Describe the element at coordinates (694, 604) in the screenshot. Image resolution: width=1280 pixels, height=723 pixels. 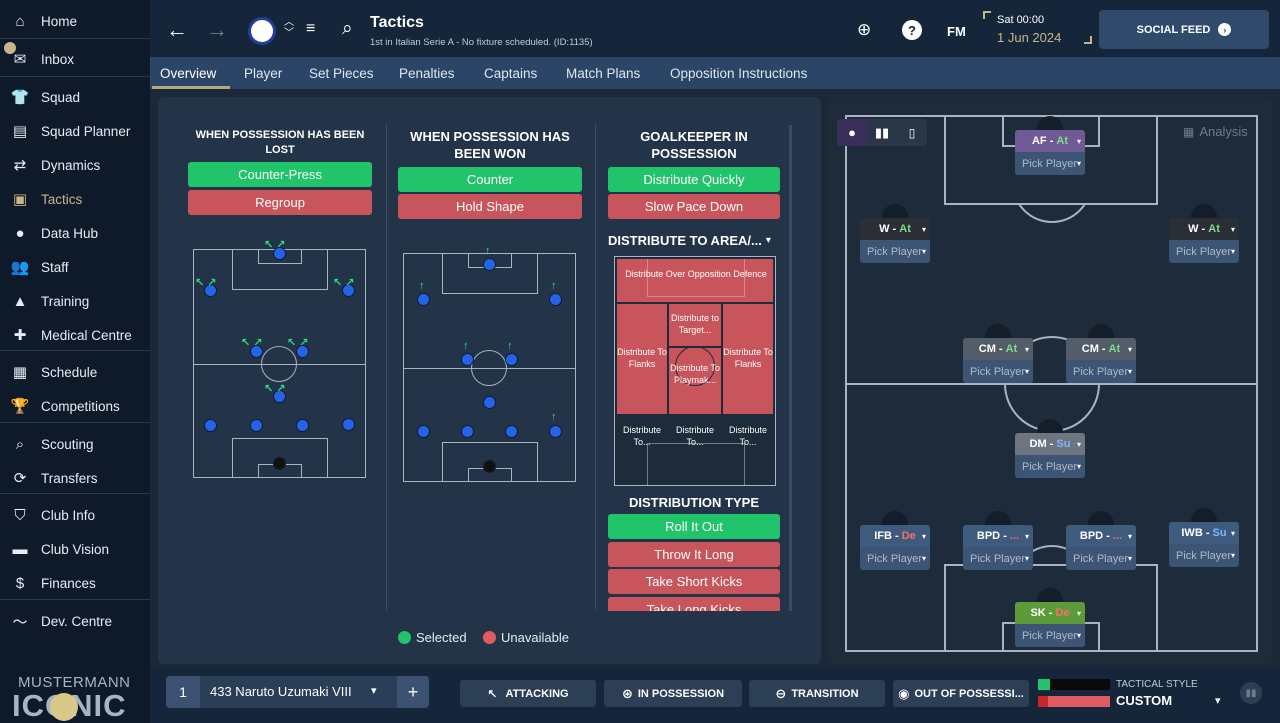
I see `take-long-kicks-option: Take Long Kicks` at that location.